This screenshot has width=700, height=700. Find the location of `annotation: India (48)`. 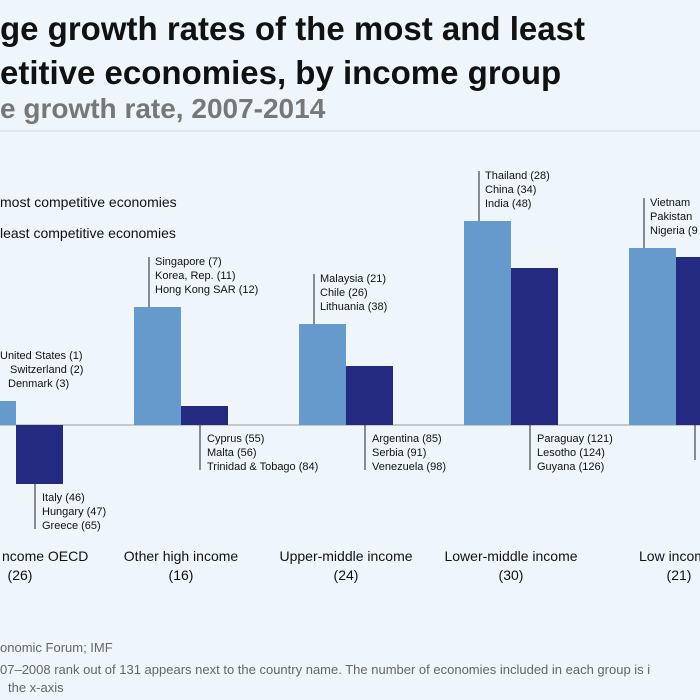

annotation: India (48) is located at coordinates (508, 204).